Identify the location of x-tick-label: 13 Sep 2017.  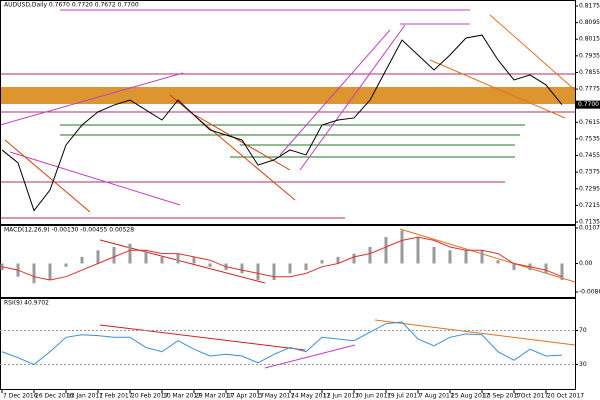
(502, 396).